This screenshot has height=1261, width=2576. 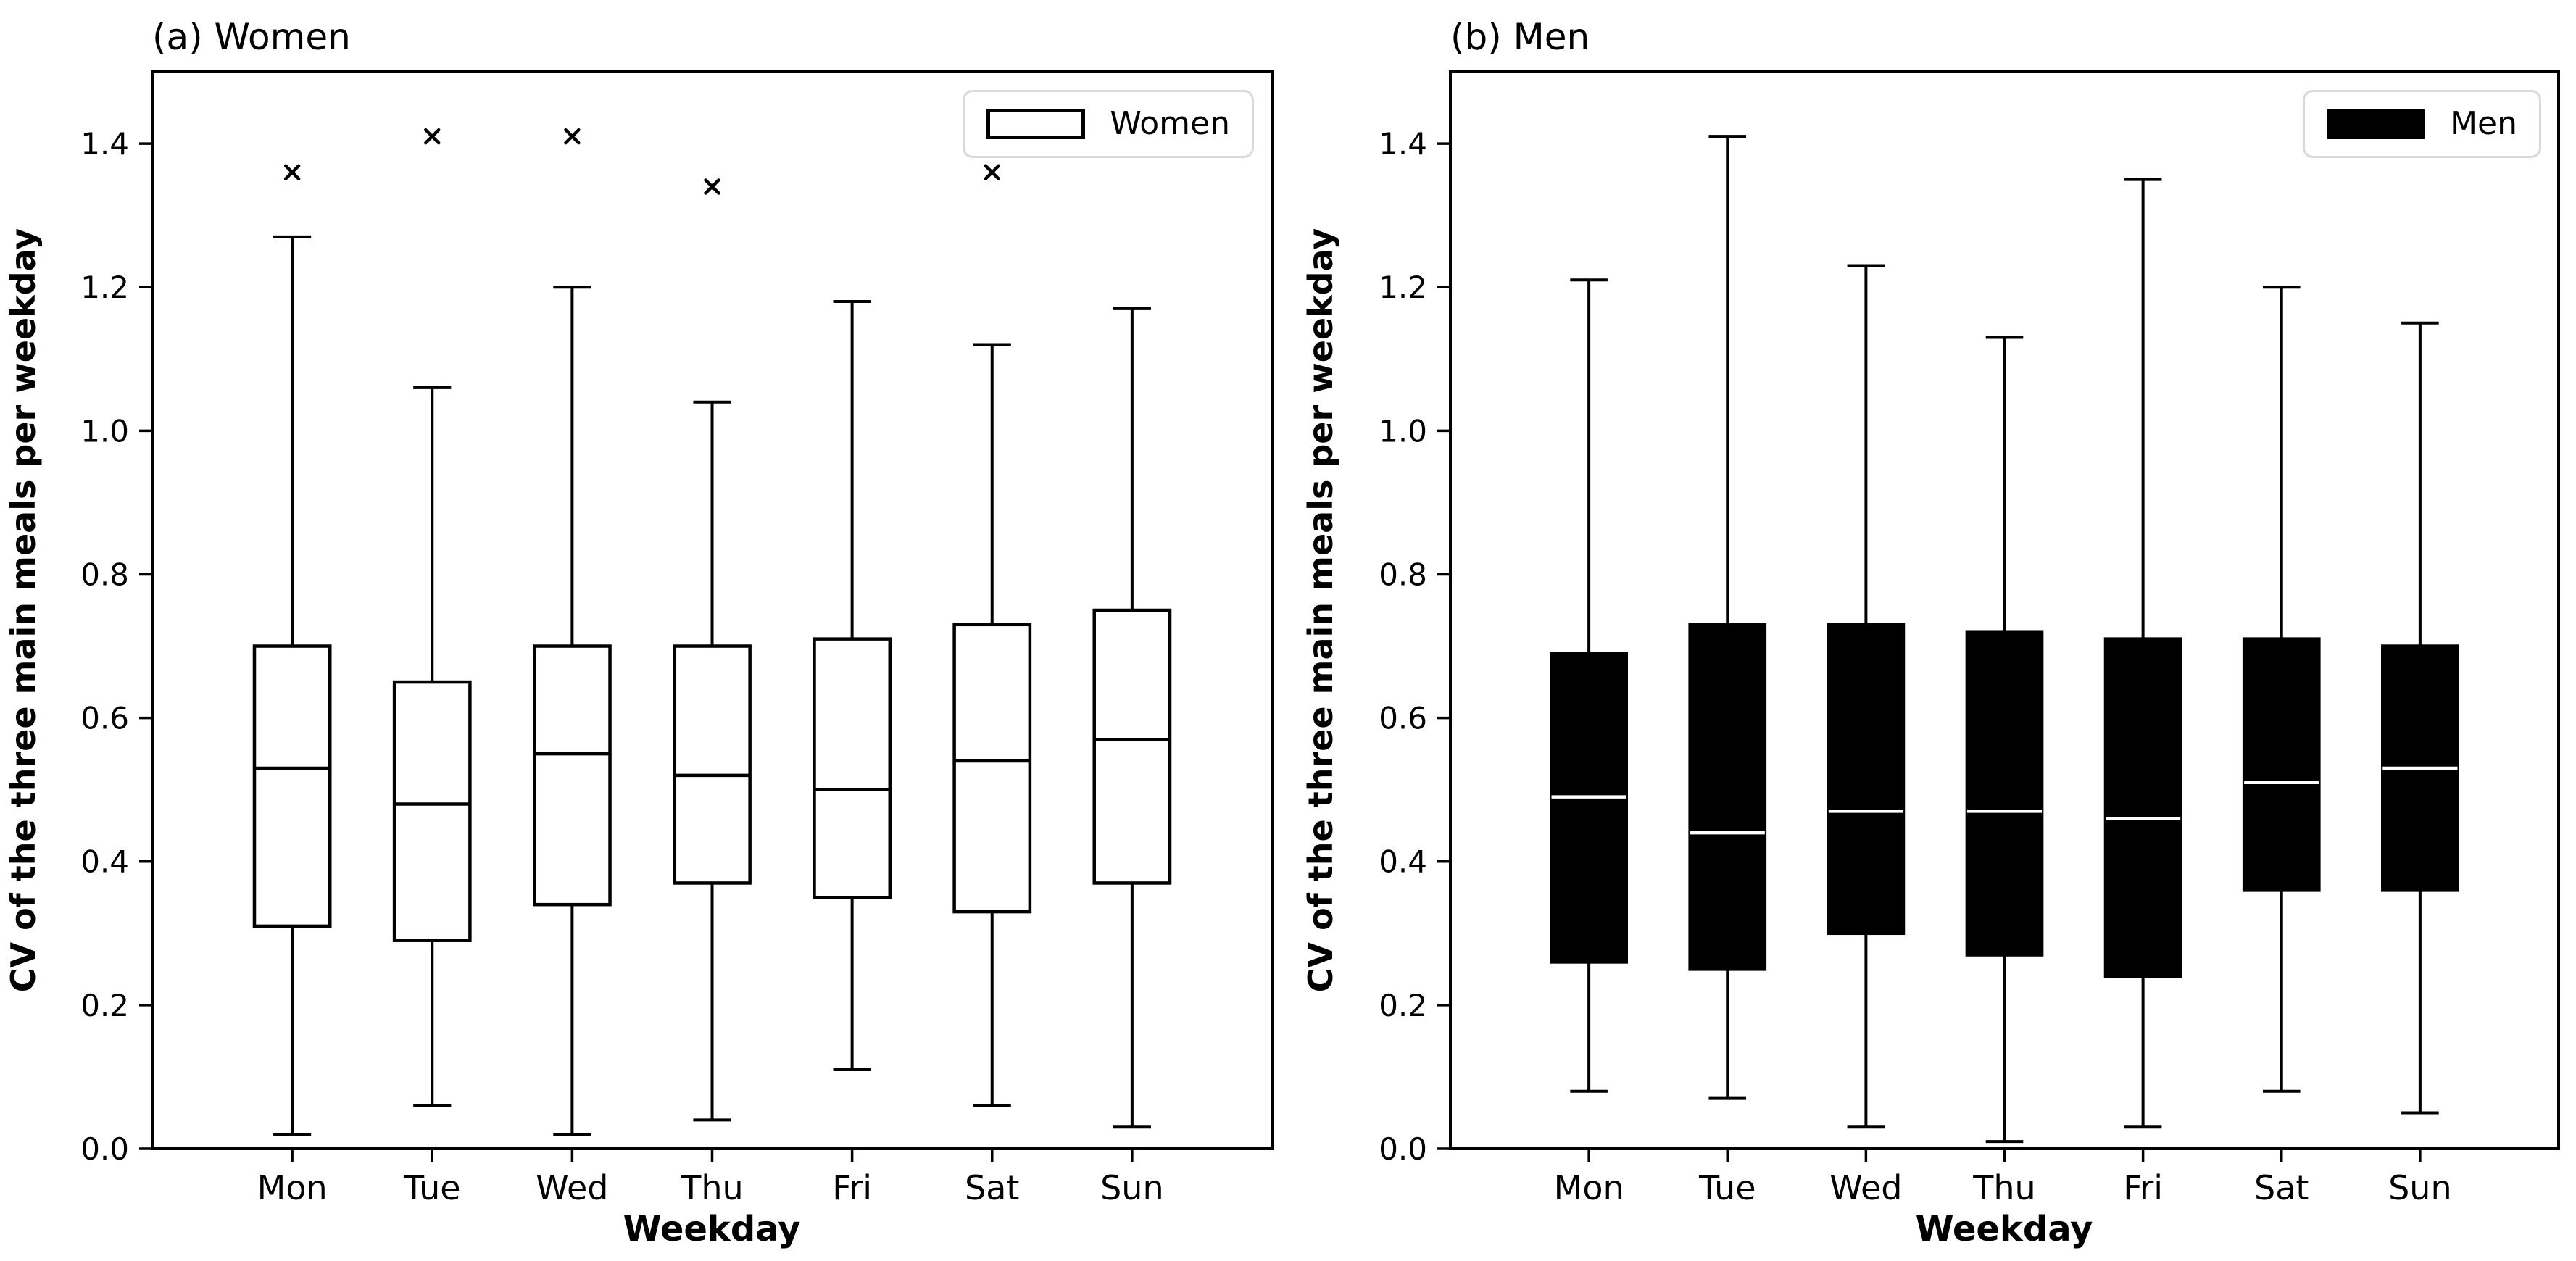 I want to click on panel-women-yticks: 0.0 0.2 0.4 0.6 0.8 1.0 1.2 1.4, so click(x=116, y=646).